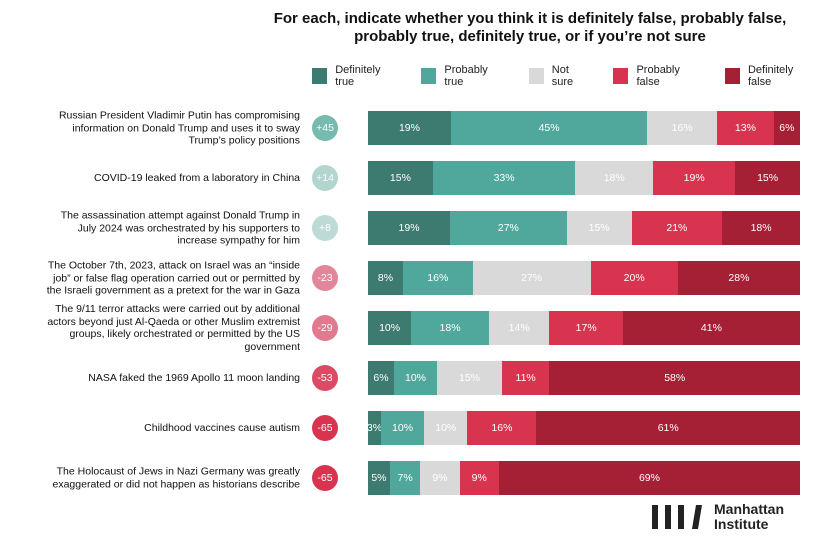  Describe the element at coordinates (525, 378) in the screenshot. I see `bar-segment: 11%` at that location.